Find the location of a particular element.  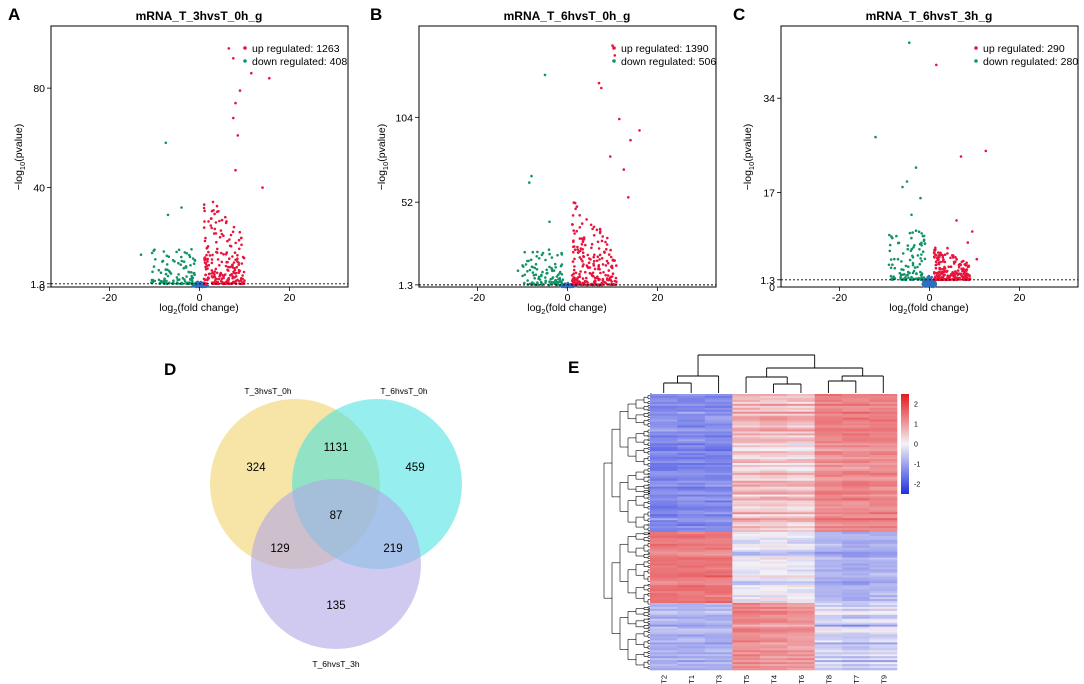

legend-down-marker is located at coordinates (245, 61).